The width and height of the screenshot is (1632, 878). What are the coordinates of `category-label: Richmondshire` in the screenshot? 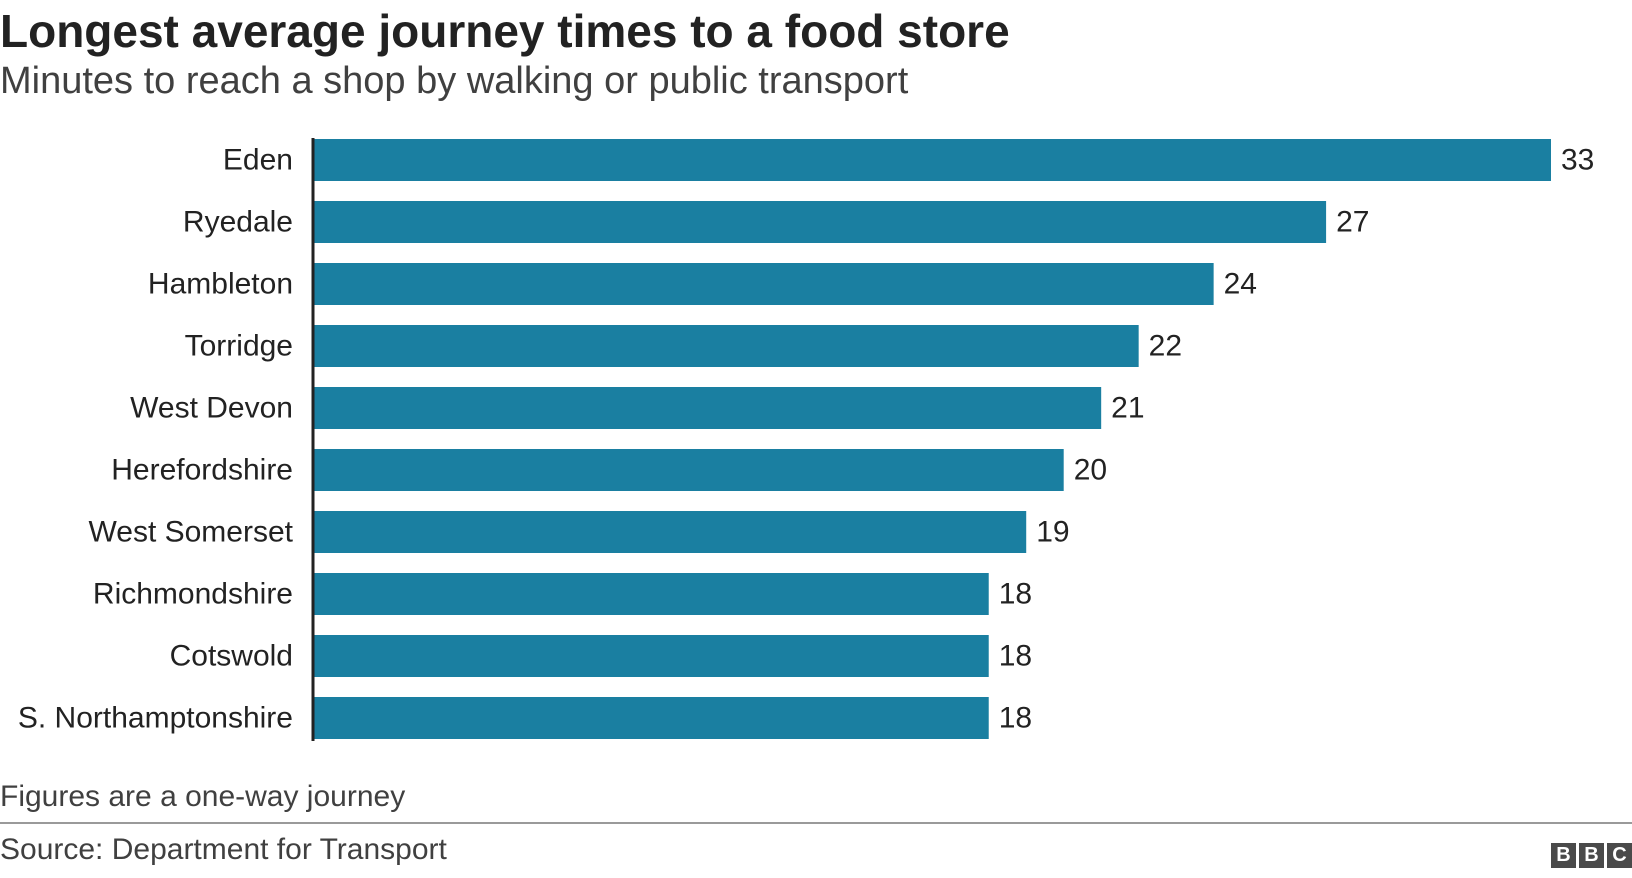 It's located at (193, 594).